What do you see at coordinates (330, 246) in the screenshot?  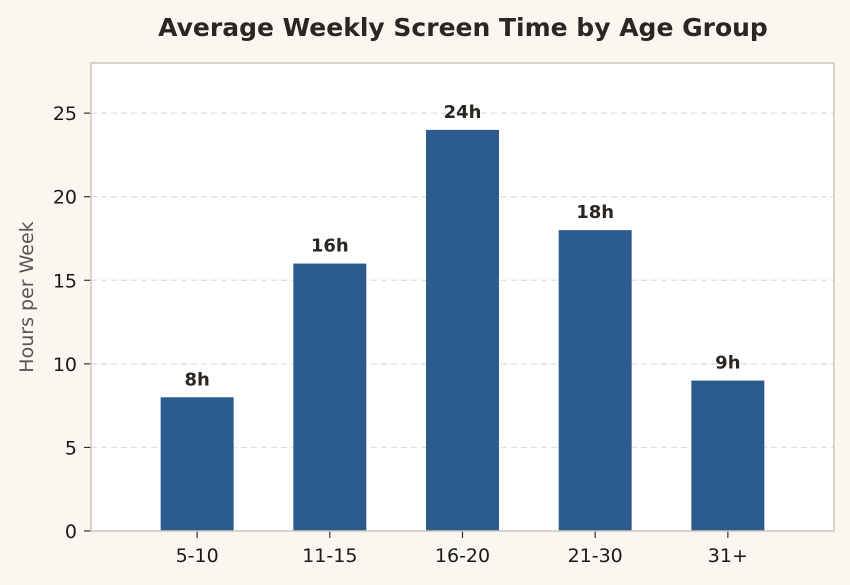 I see `data-label: 16h` at bounding box center [330, 246].